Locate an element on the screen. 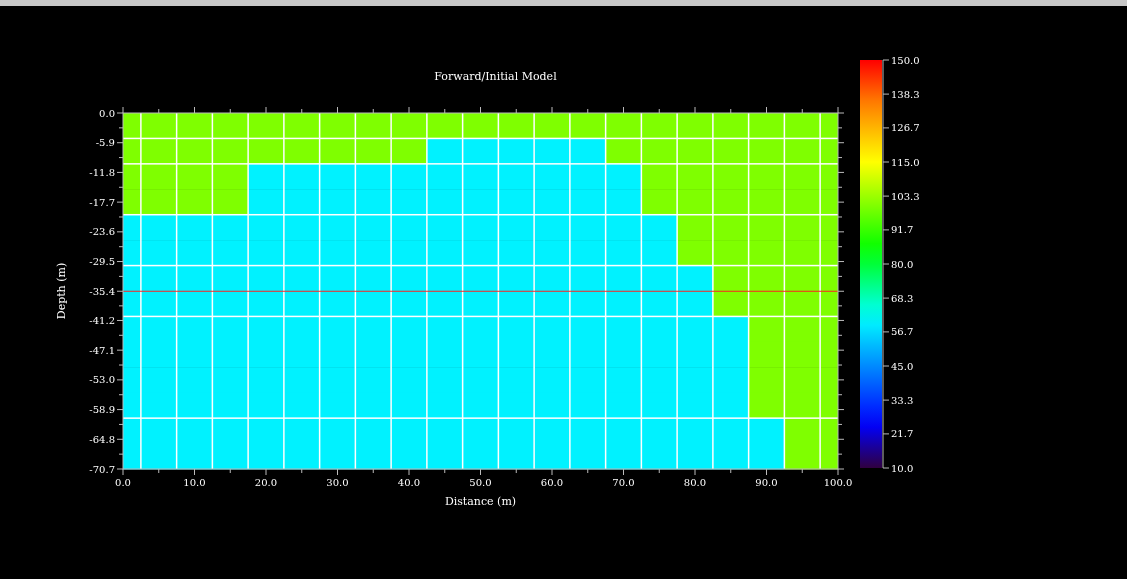  color-bar-label: 115.0 is located at coordinates (905, 162).